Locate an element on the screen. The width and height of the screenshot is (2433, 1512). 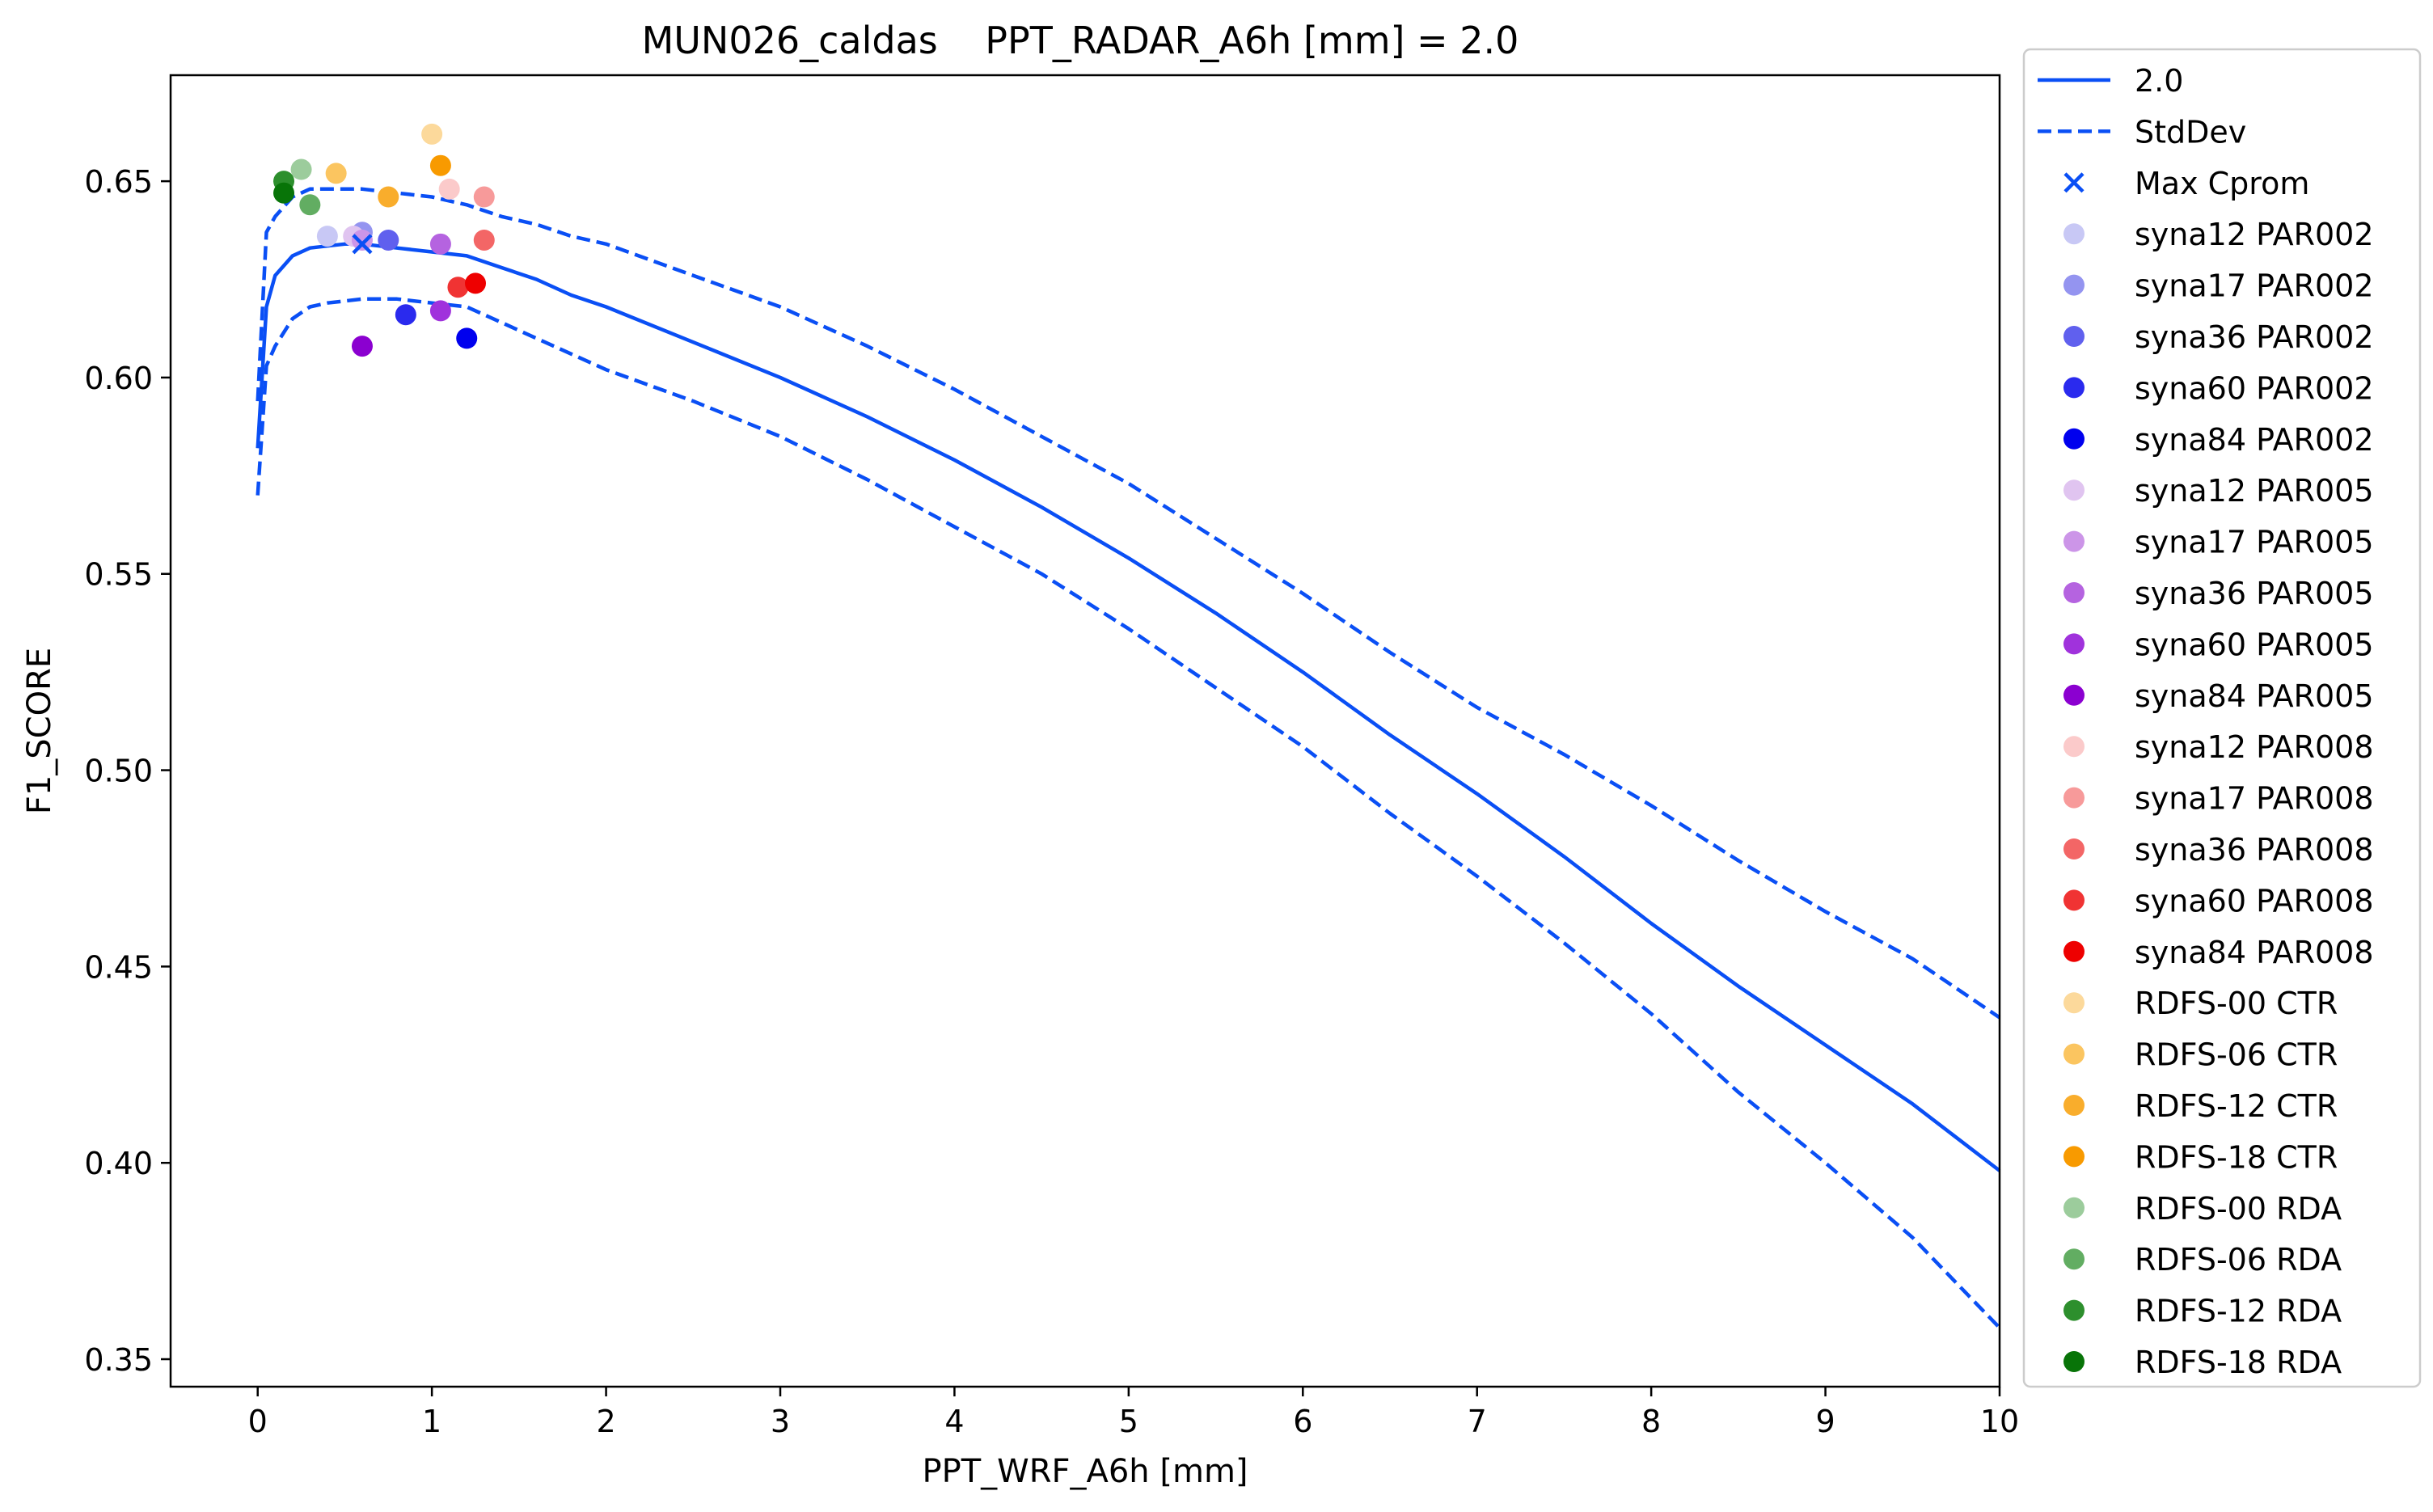
y-tick-label: 0.45 is located at coordinates (118, 967).